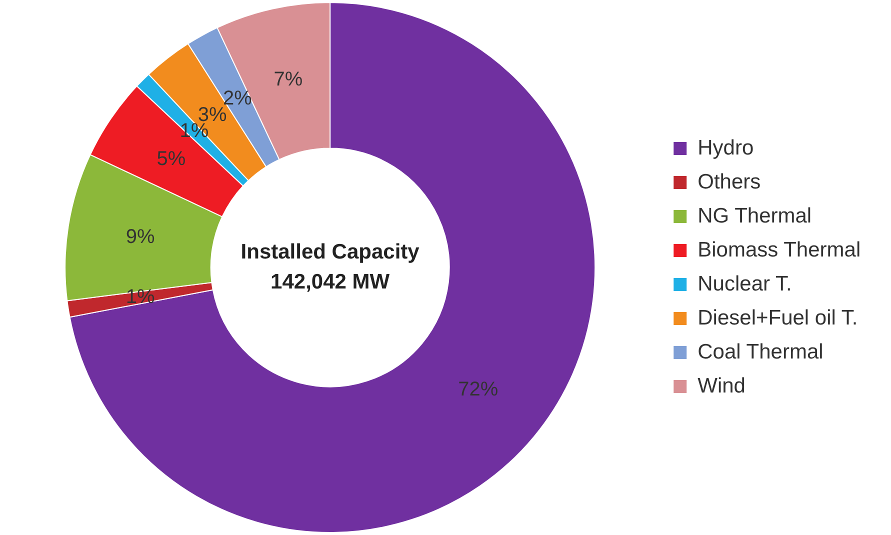  I want to click on data-label: 9%, so click(140, 237).